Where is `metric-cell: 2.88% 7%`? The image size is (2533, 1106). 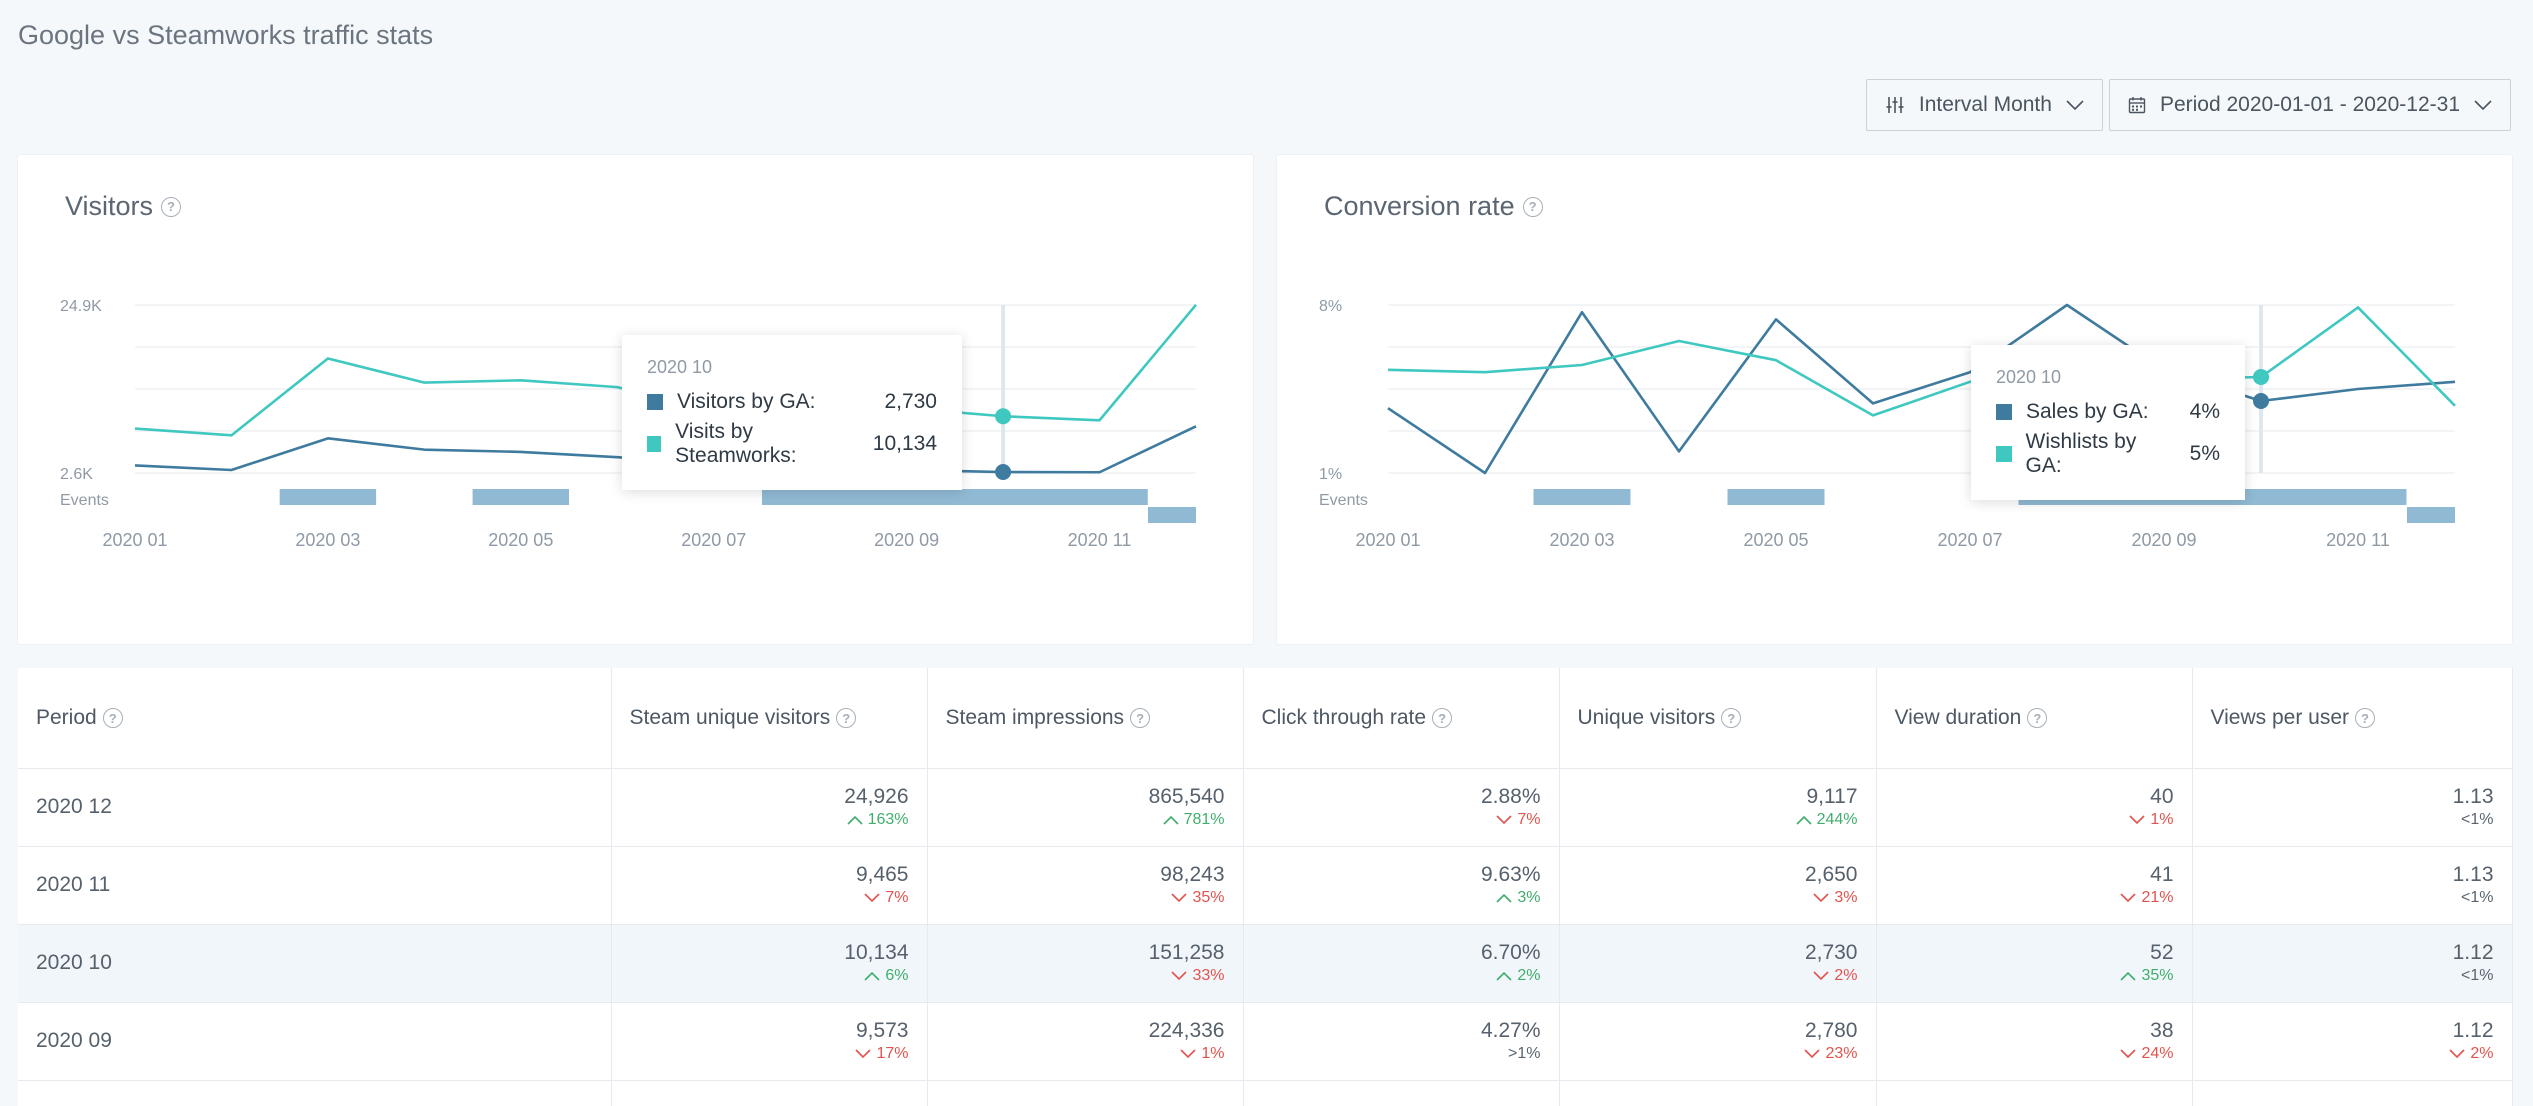
metric-cell: 2.88% 7% is located at coordinates (1401, 807).